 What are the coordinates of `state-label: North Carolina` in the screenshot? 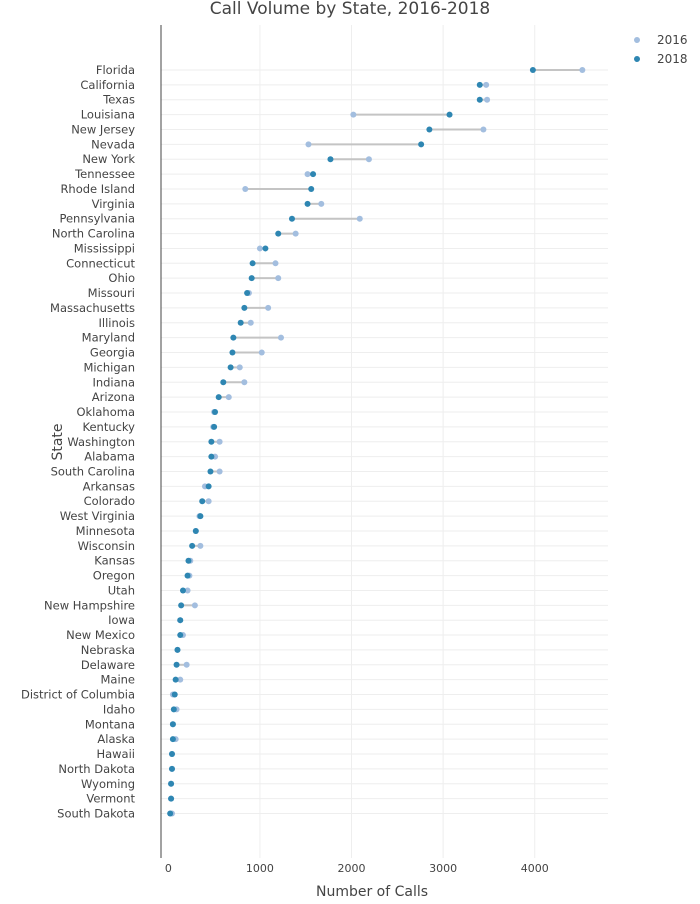 It's located at (93, 234).